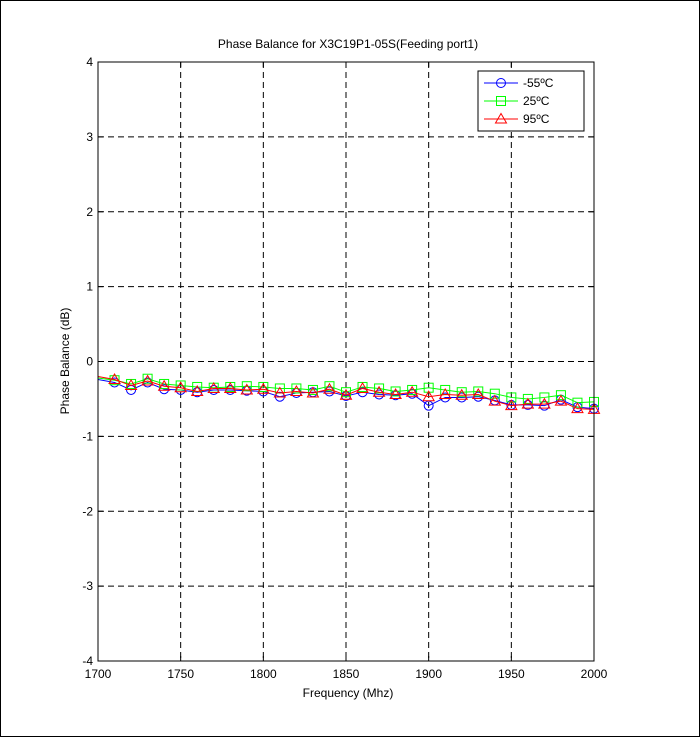 The image size is (700, 737). I want to click on legend-label: -55ºC, so click(538, 83).